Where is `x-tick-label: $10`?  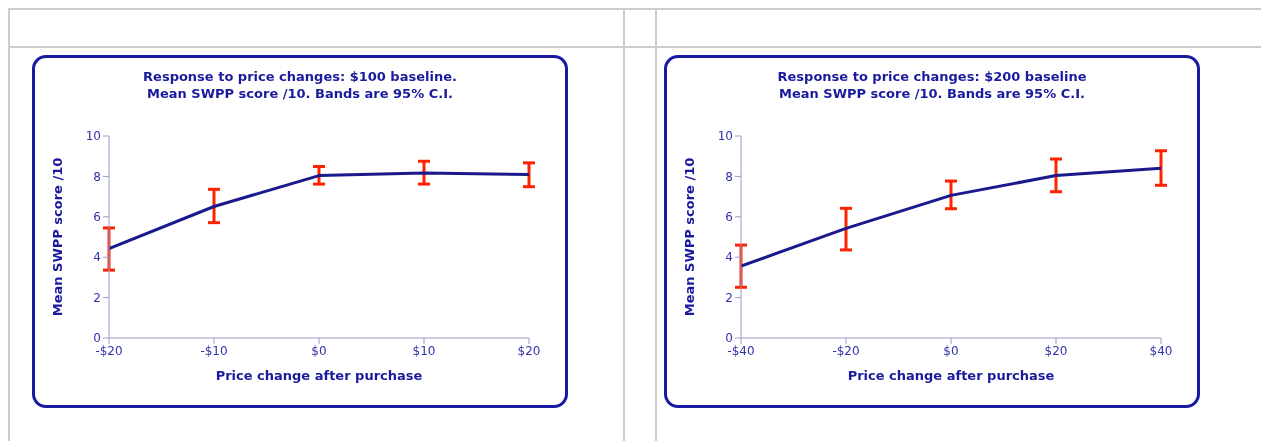
x-tick-label: $10 is located at coordinates (424, 350).